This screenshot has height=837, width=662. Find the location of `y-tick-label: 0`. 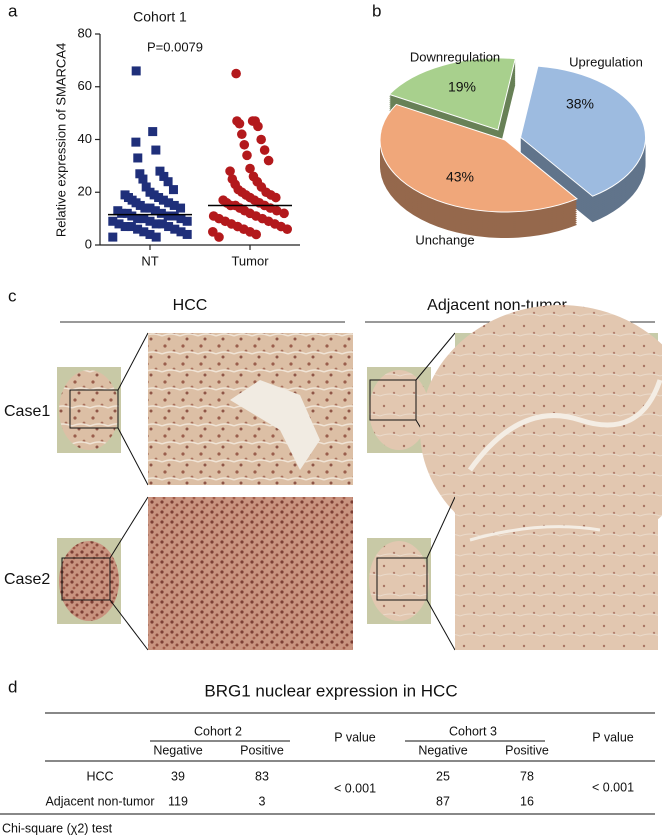

y-tick-label: 0 is located at coordinates (88, 243).